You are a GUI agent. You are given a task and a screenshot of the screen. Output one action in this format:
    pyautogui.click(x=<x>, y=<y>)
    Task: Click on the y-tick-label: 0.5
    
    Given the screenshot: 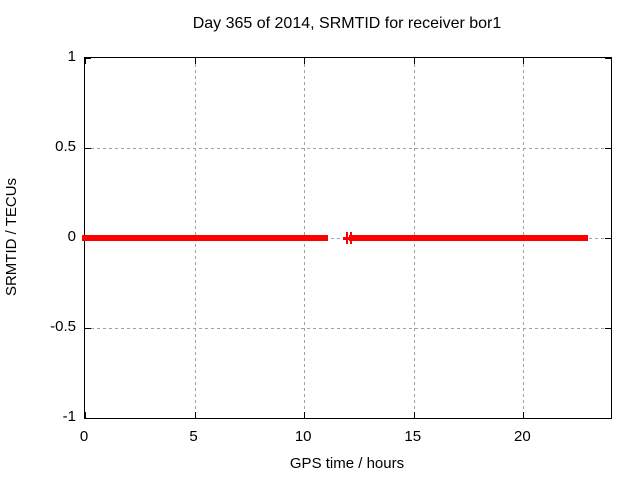 What is the action you would take?
    pyautogui.click(x=65, y=146)
    